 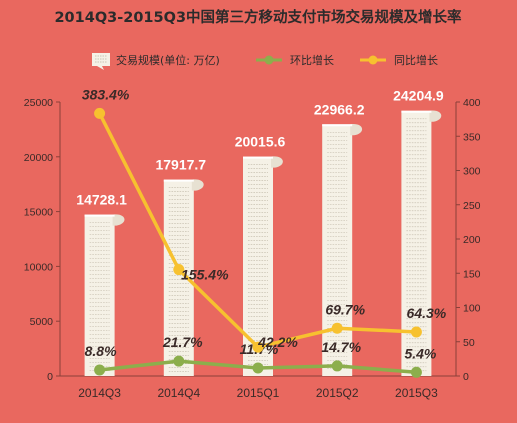 I want to click on category-labels: 2014Q3 2014Q4 2015Q1 2015Q2 2015Q3, so click(x=258, y=393).